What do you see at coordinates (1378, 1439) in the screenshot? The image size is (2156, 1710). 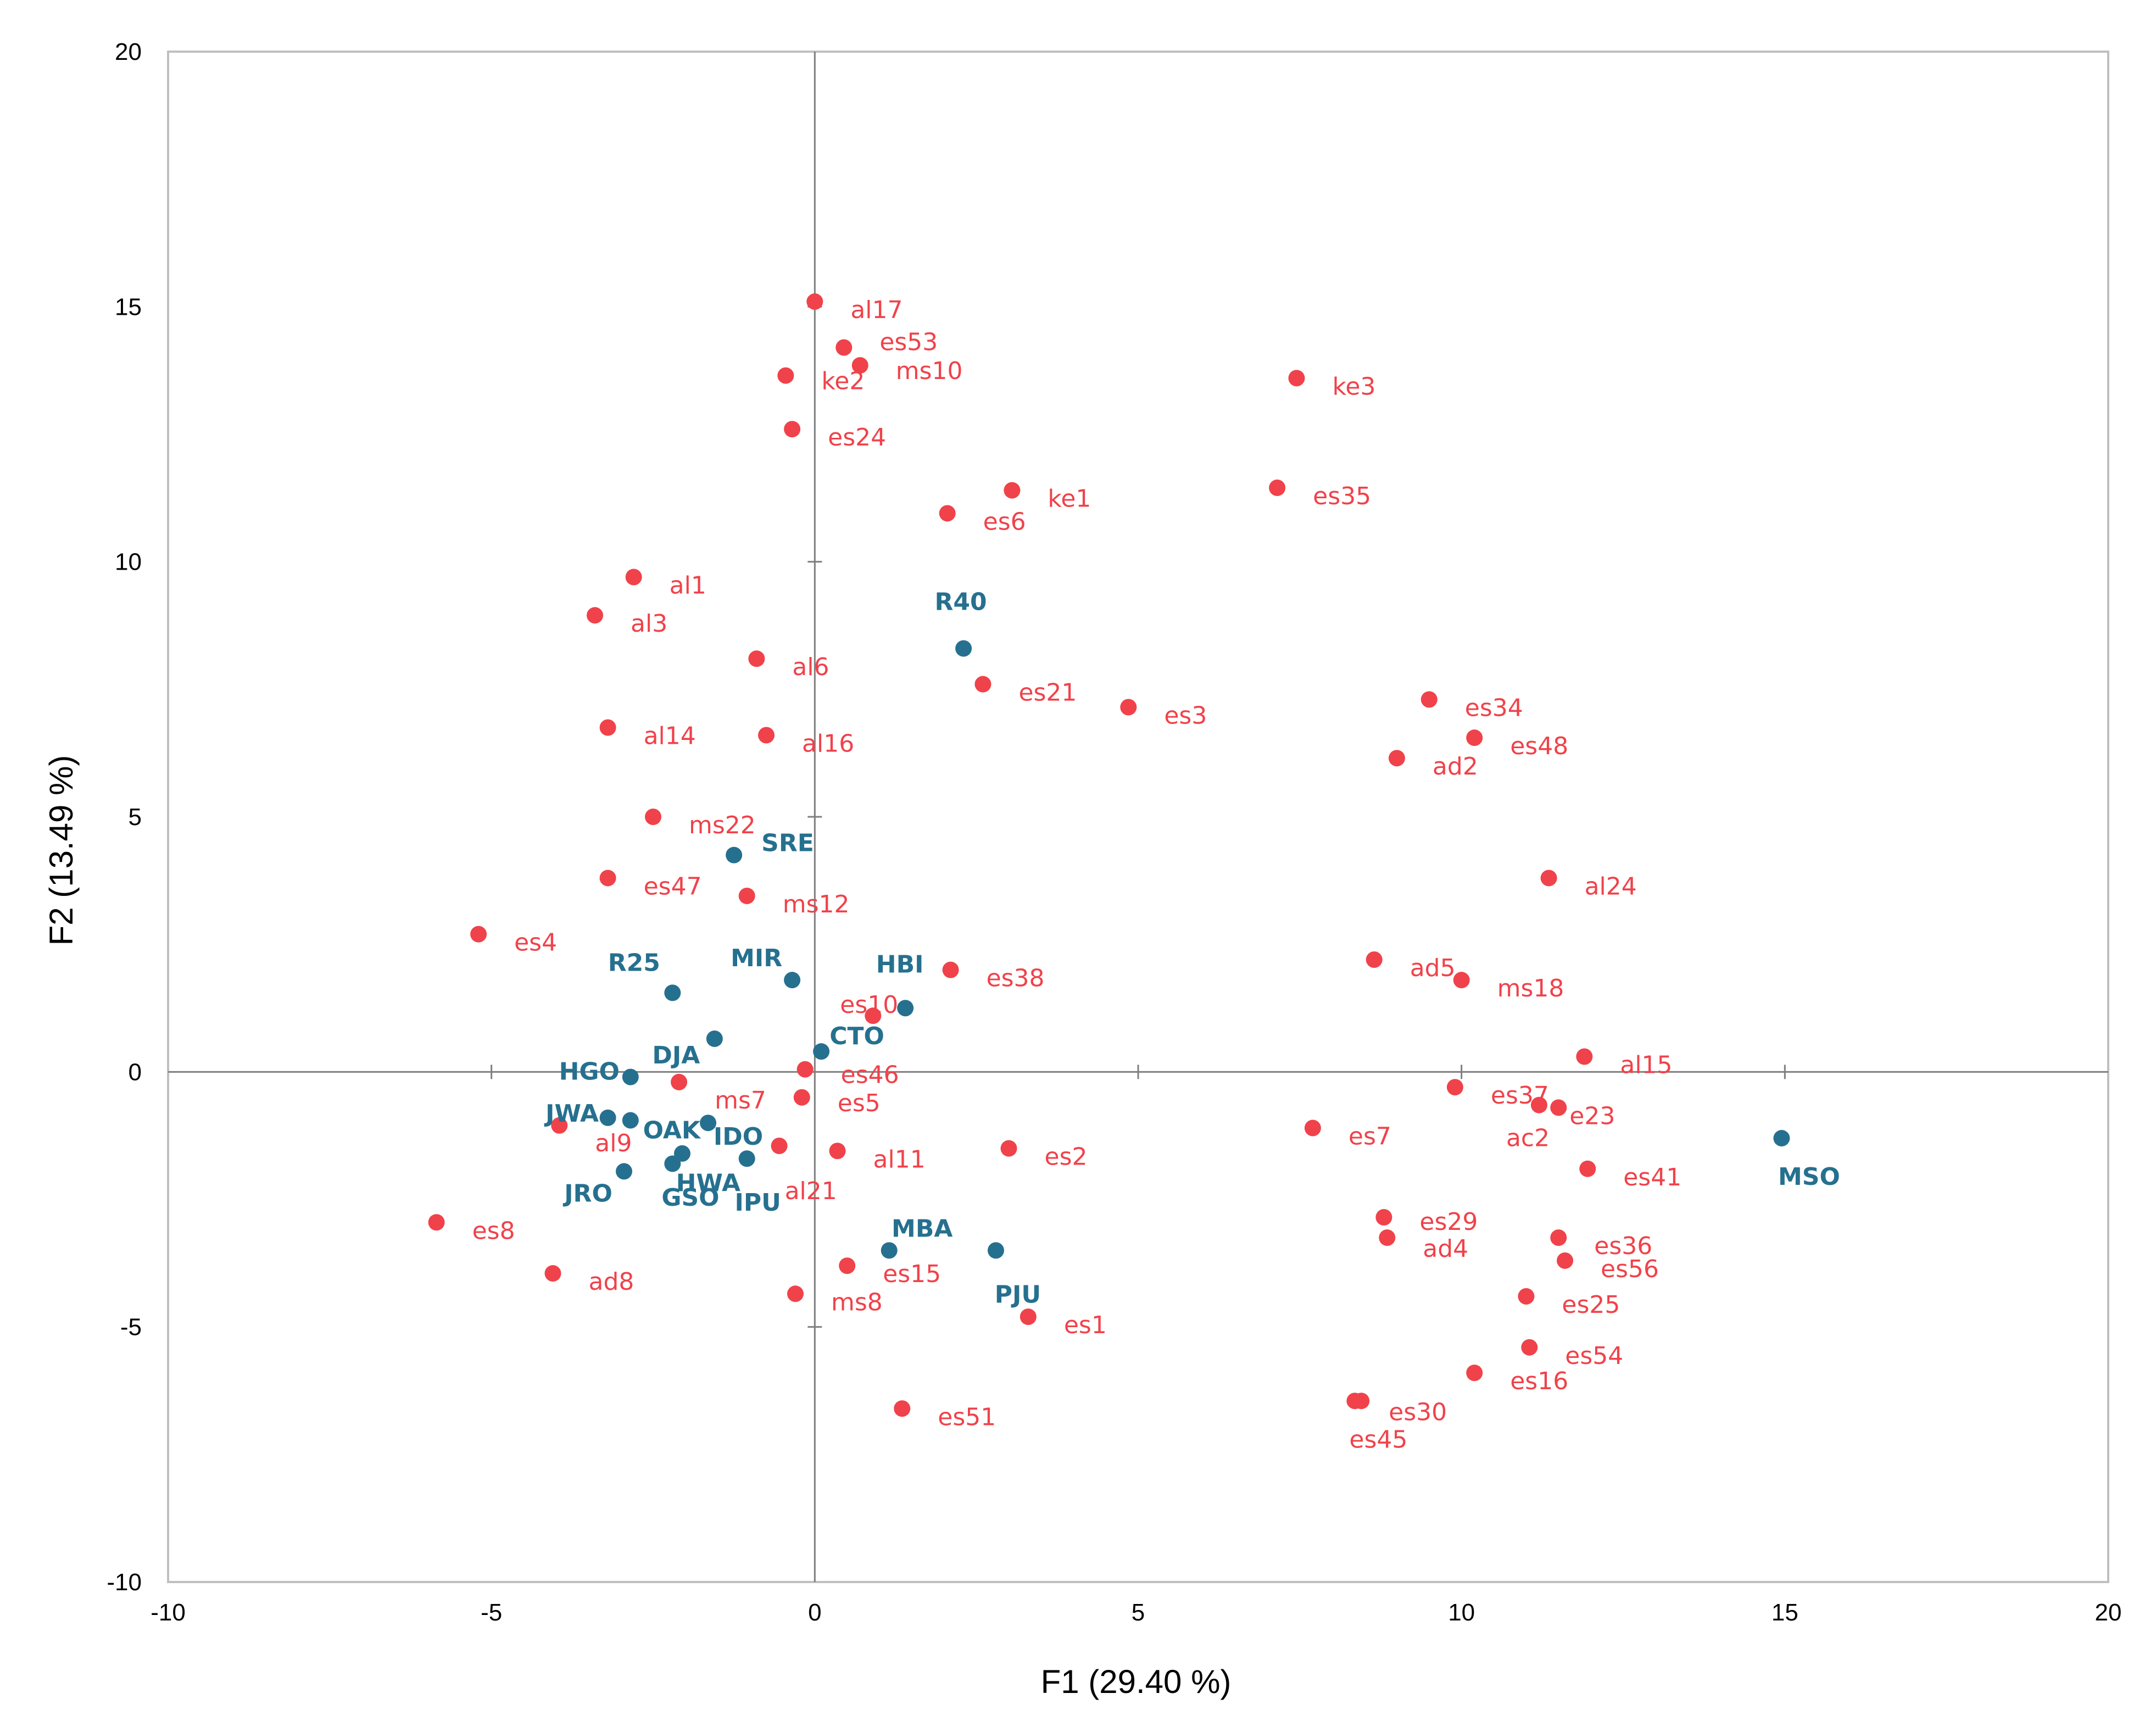 I see `sample-label-es45: es45` at bounding box center [1378, 1439].